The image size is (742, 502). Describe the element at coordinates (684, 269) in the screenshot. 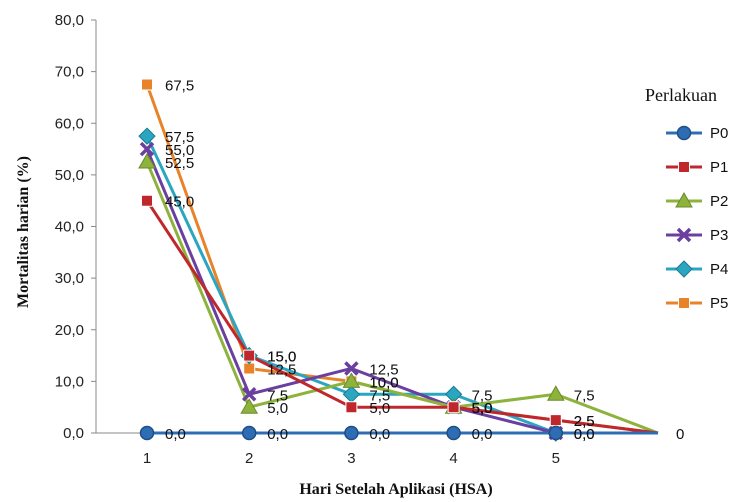

I see `legend-marker-p4` at that location.